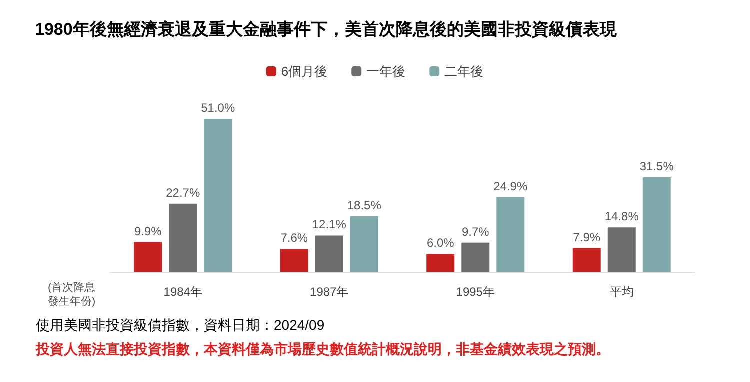 The width and height of the screenshot is (750, 382). Describe the element at coordinates (622, 217) in the screenshot. I see `data-label: 14.8%` at that location.